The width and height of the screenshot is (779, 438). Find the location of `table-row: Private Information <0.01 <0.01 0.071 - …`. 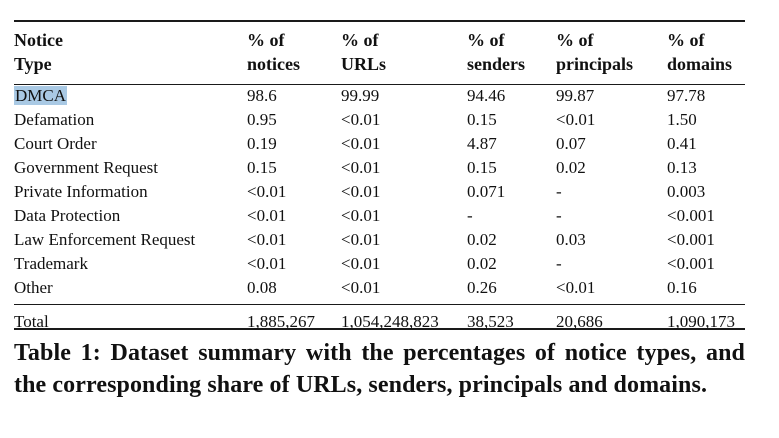

table-row: Private Information <0.01 <0.01 0.071 - … is located at coordinates (379, 192).